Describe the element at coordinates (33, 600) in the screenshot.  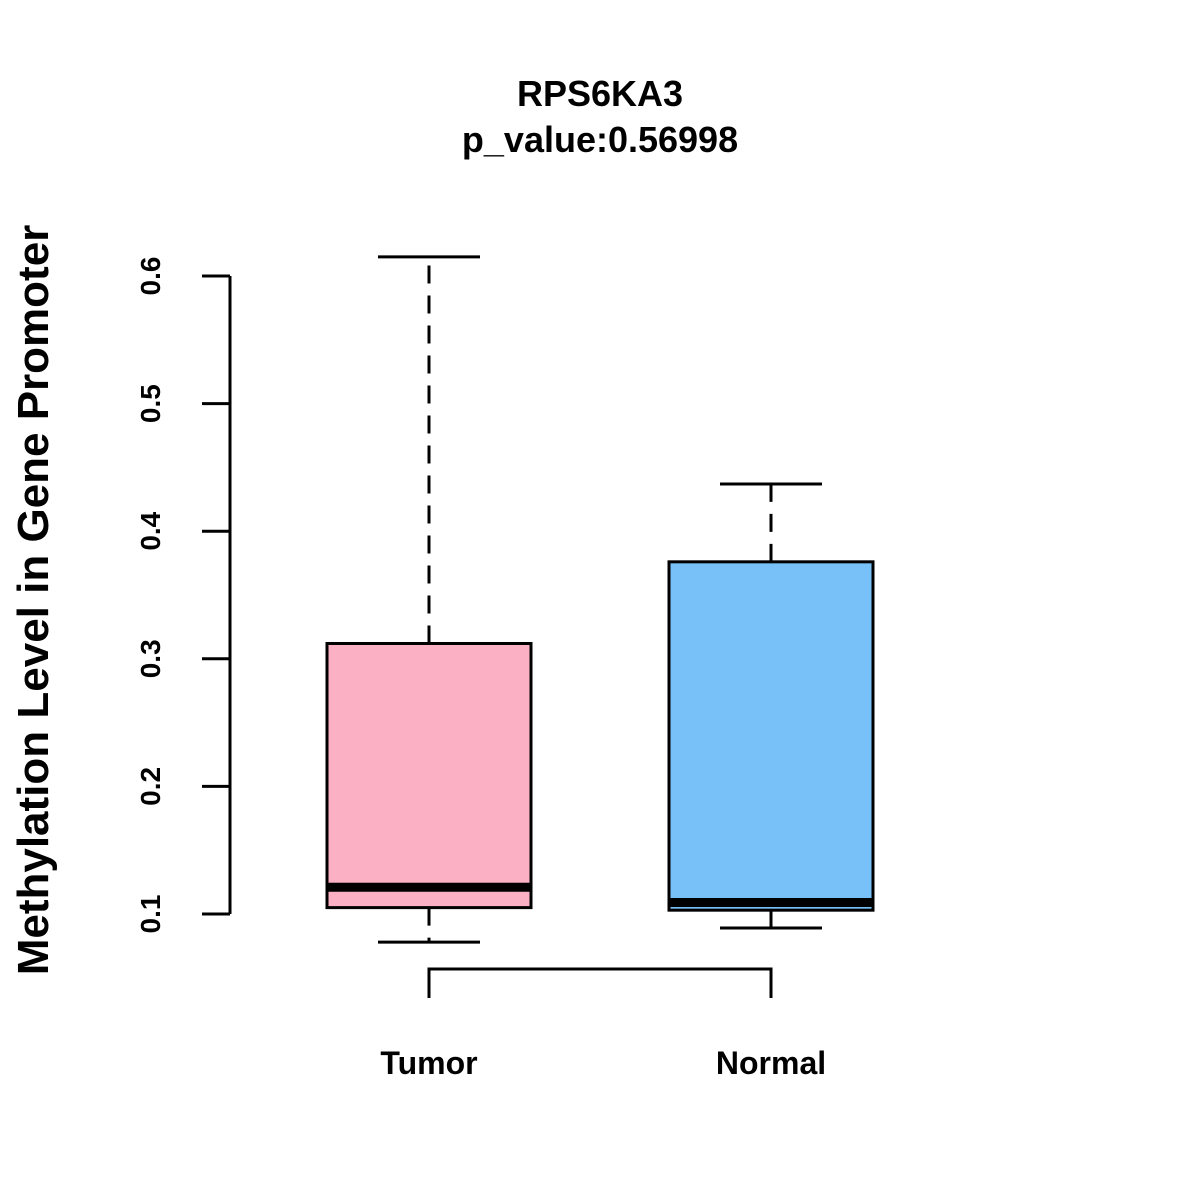
I see `y-axis-label: Methylation Level in Gene Promoter` at that location.